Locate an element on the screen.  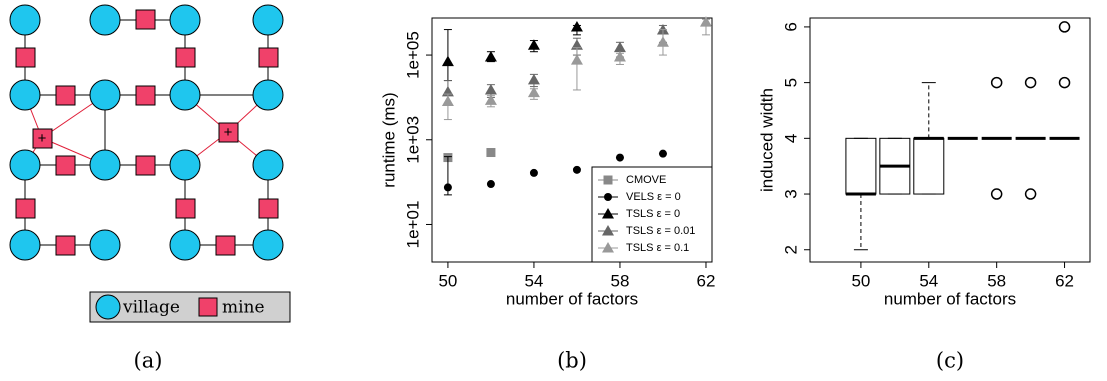
caption: (b) is located at coordinates (572, 361).